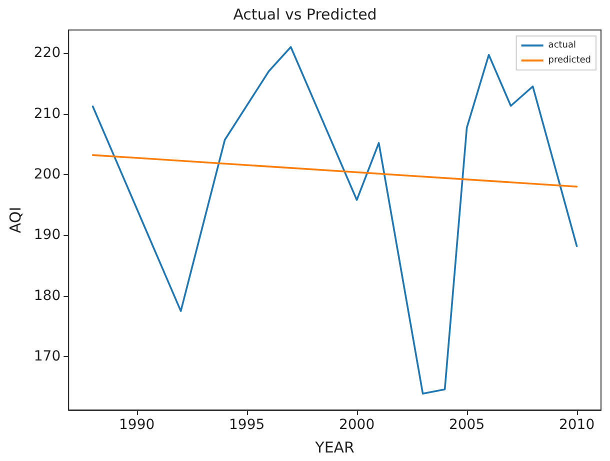  What do you see at coordinates (47, 296) in the screenshot?
I see `y-tick-label: 180` at bounding box center [47, 296].